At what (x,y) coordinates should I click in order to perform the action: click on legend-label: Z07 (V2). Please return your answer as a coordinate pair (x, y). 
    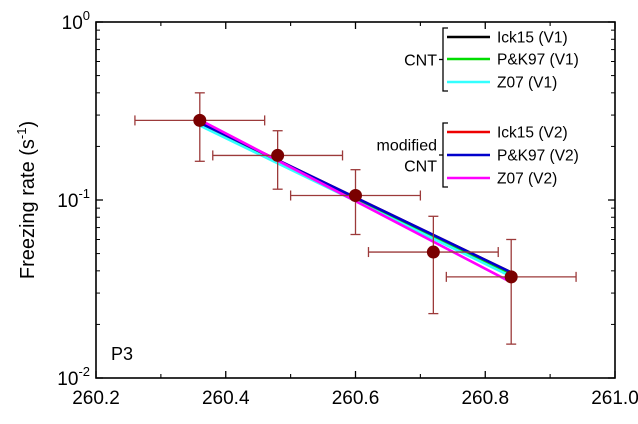
    Looking at the image, I should click on (527, 179).